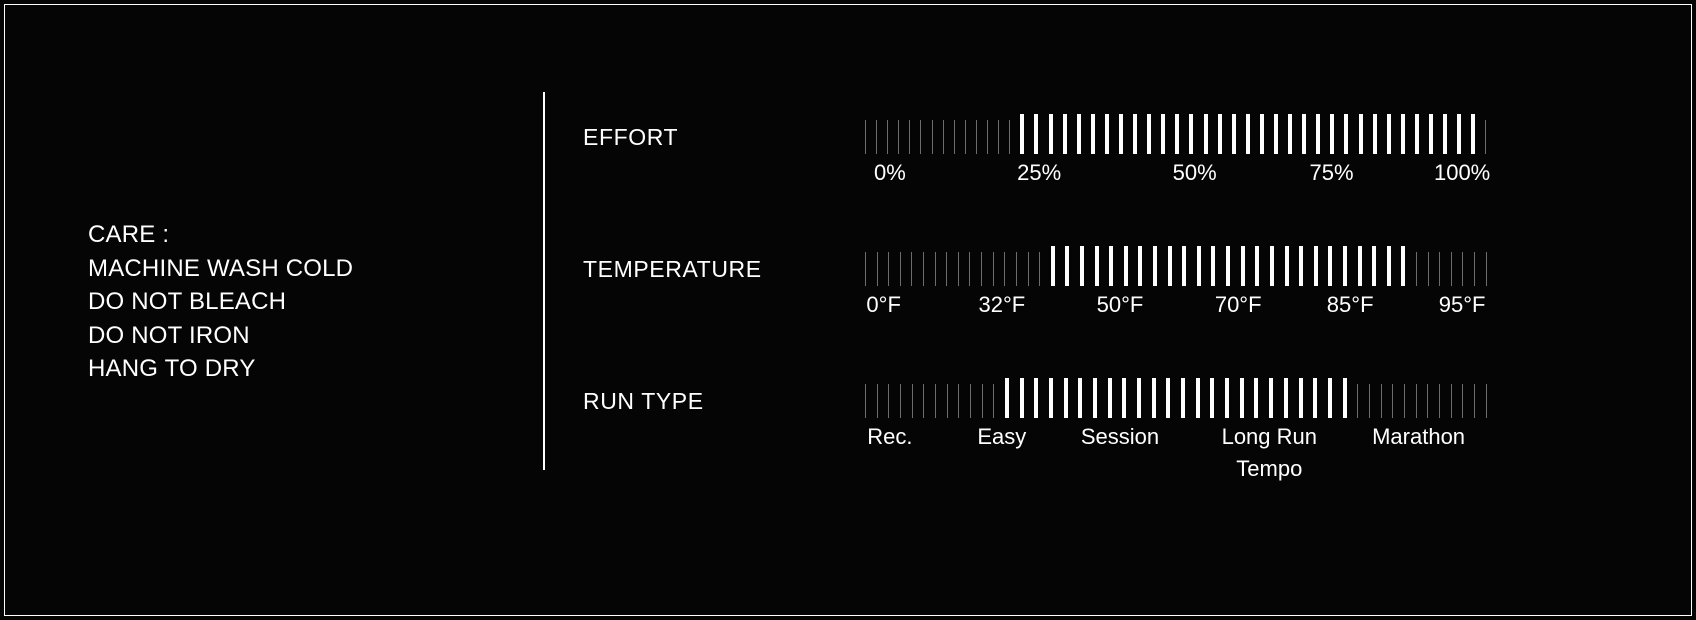  I want to click on tick-label-text: 0°F, so click(883, 304).